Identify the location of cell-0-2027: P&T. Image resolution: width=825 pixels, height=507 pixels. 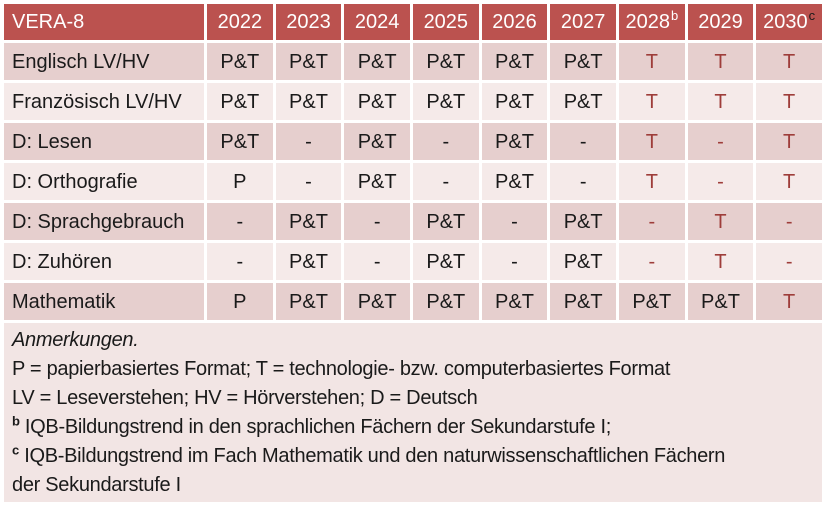
(583, 61).